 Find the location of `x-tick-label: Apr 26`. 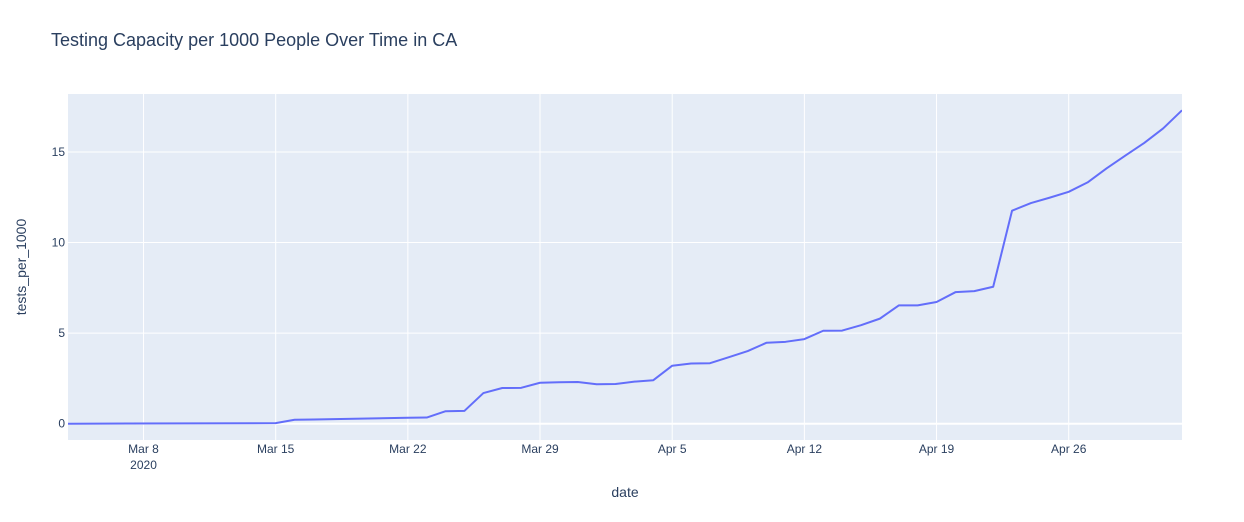

x-tick-label: Apr 26 is located at coordinates (1069, 449).